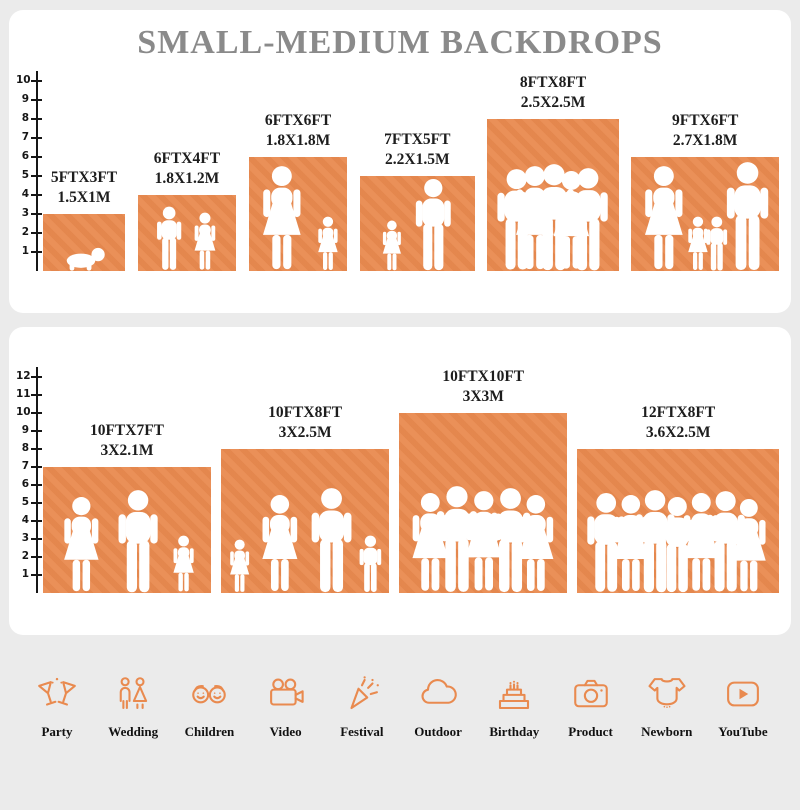 This screenshot has height=810, width=800. I want to click on category-label: Festival, so click(362, 731).